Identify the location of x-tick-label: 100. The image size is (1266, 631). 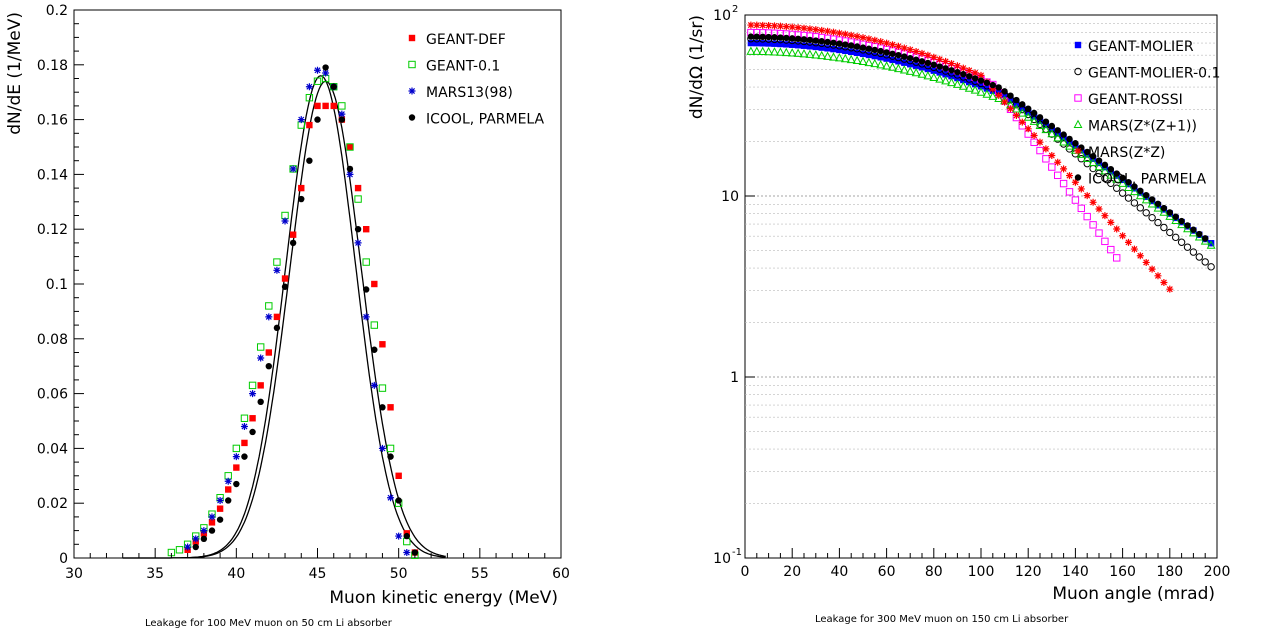
(981, 572).